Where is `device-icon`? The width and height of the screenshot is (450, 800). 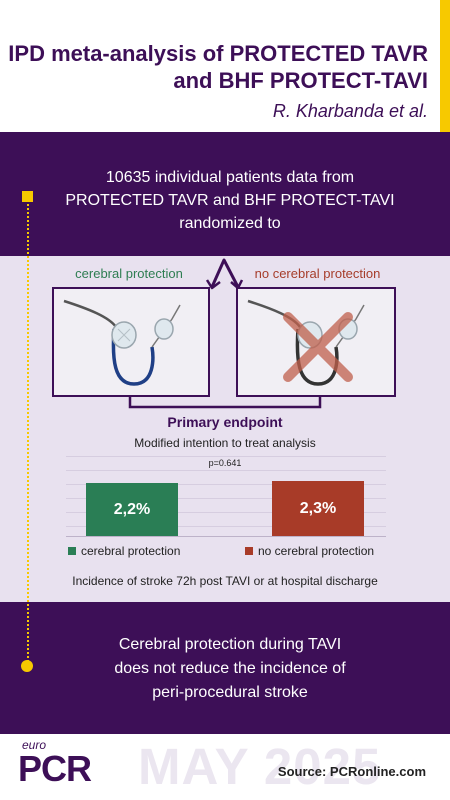 device-icon is located at coordinates (122, 342).